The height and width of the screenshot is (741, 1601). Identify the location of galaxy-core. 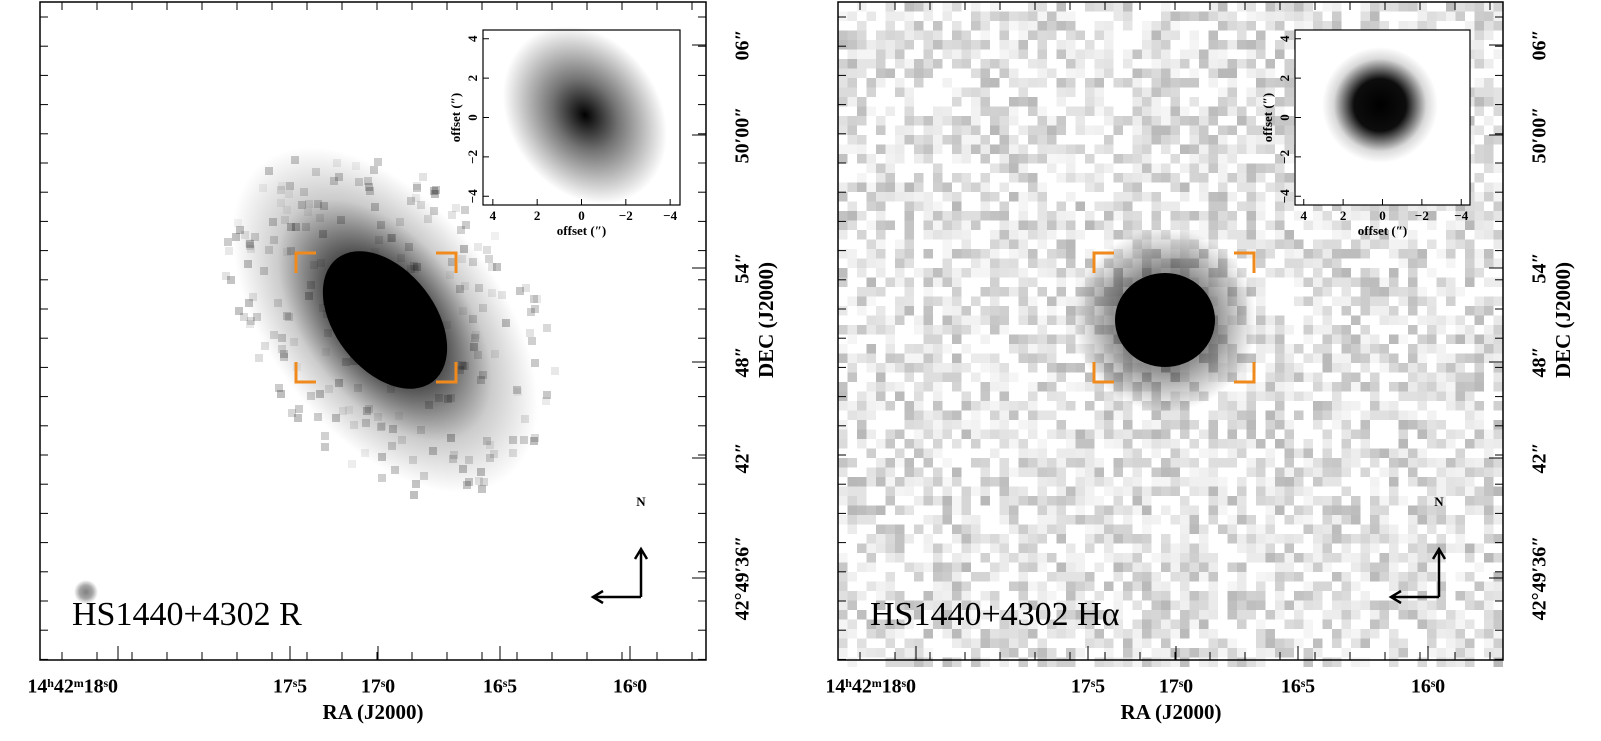
(385, 320).